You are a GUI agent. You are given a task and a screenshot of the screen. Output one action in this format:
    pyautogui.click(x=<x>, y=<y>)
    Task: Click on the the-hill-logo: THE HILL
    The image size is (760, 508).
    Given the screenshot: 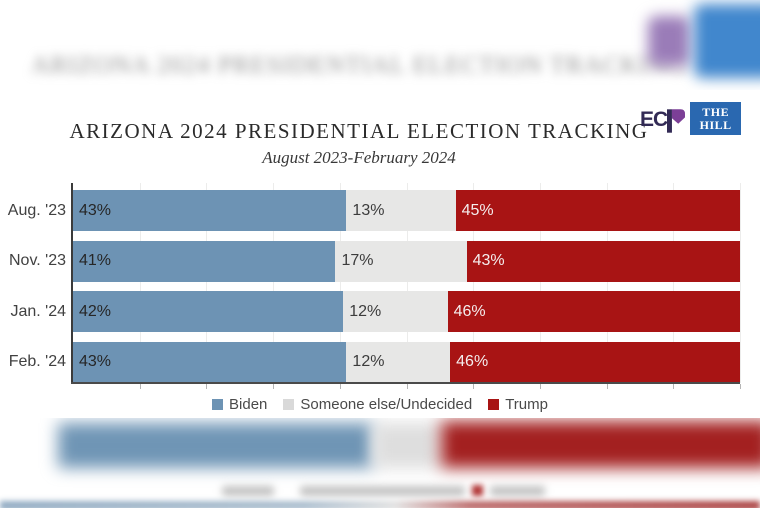 What is the action you would take?
    pyautogui.click(x=716, y=118)
    